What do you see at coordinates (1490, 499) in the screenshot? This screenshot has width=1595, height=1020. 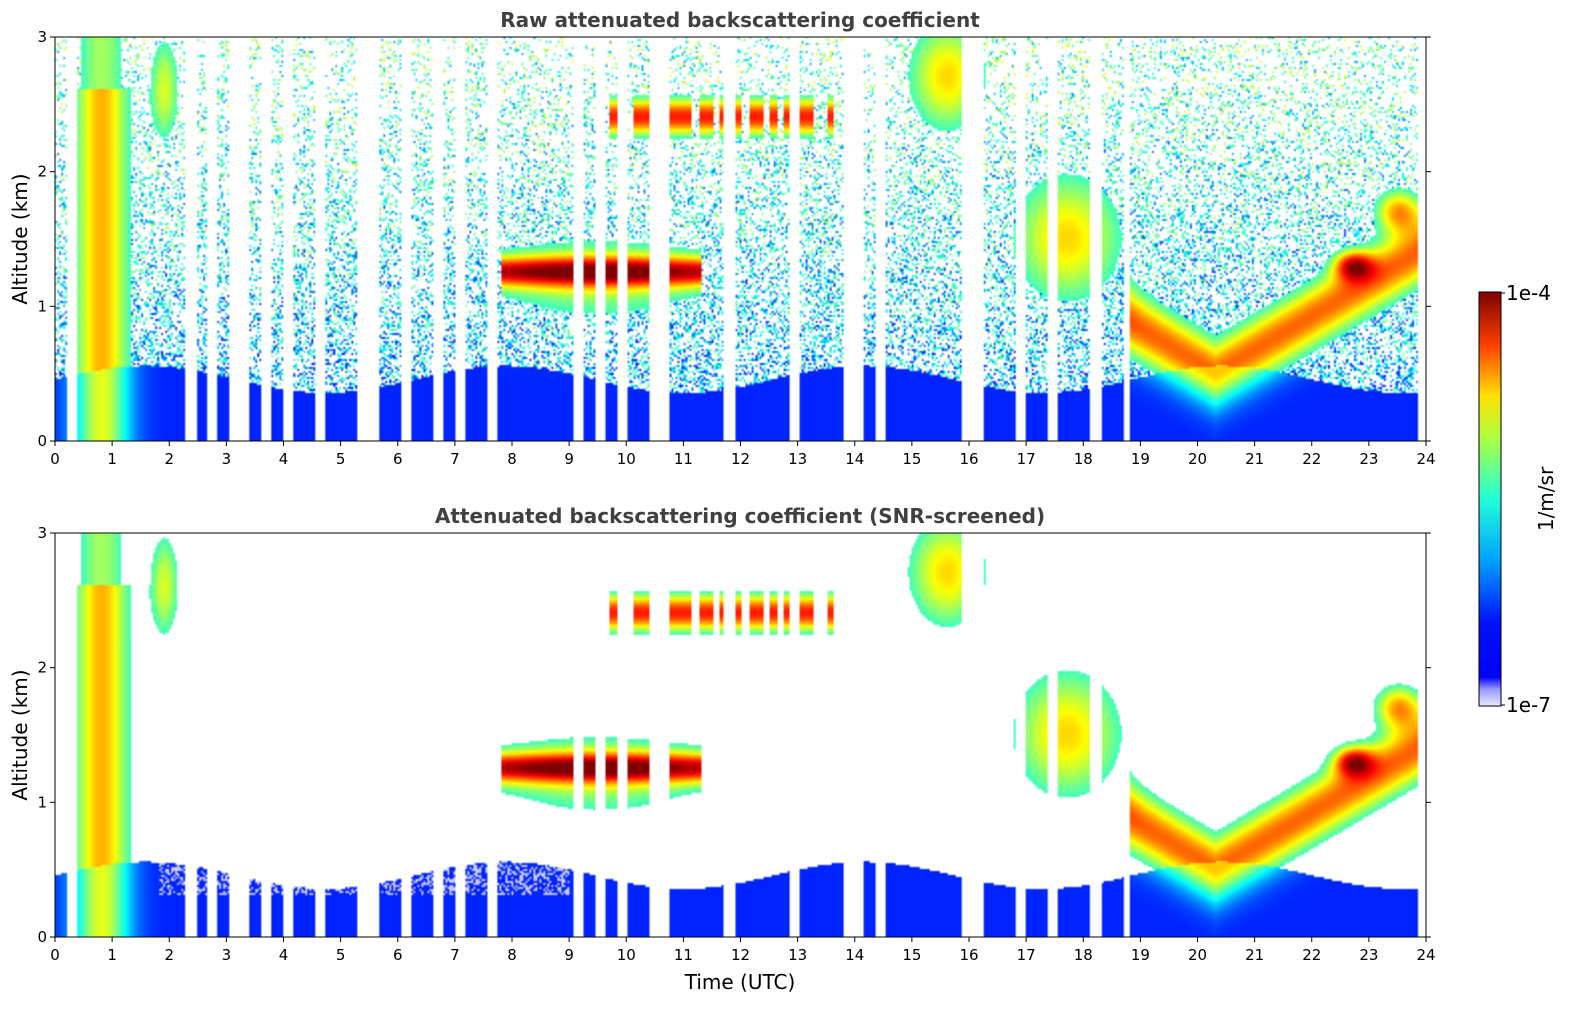 I see `colorbar-gradient` at bounding box center [1490, 499].